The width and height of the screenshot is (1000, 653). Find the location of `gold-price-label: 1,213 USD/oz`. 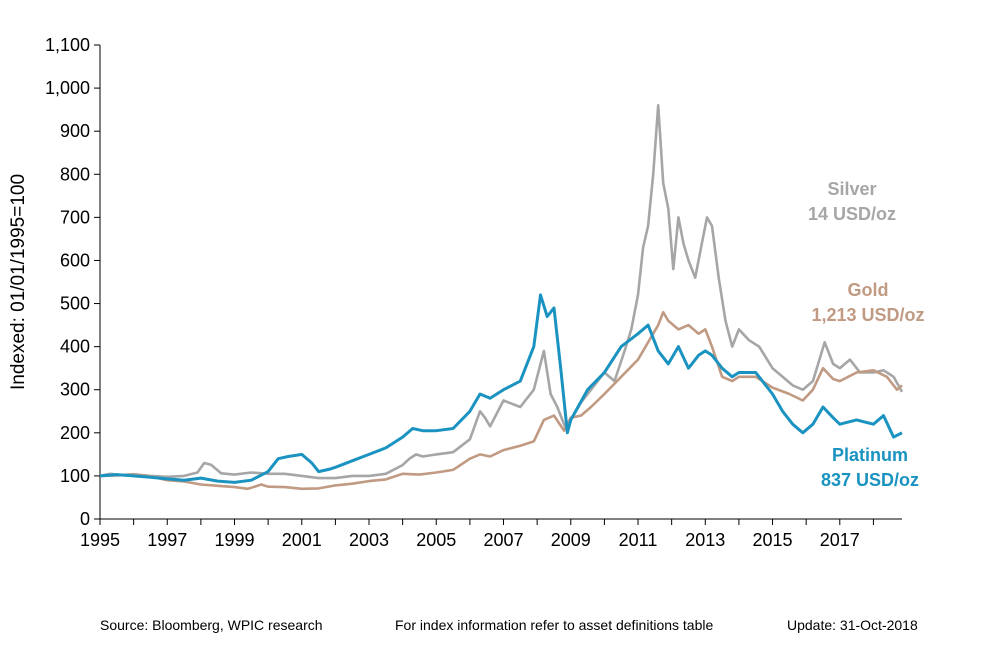

gold-price-label: 1,213 USD/oz is located at coordinates (867, 315).